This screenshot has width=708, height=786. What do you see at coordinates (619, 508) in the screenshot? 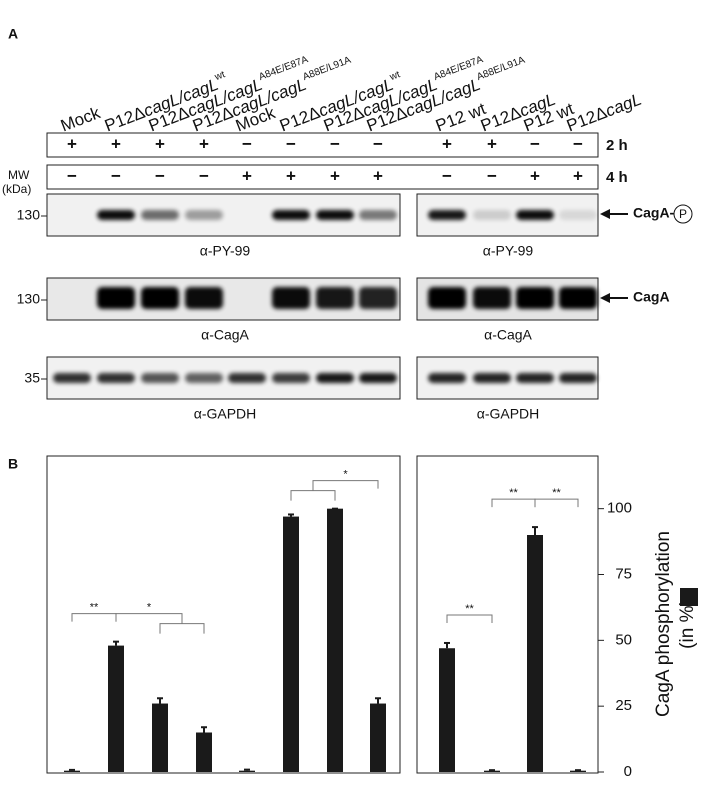
I see `y-tick-label: 100` at bounding box center [619, 508].